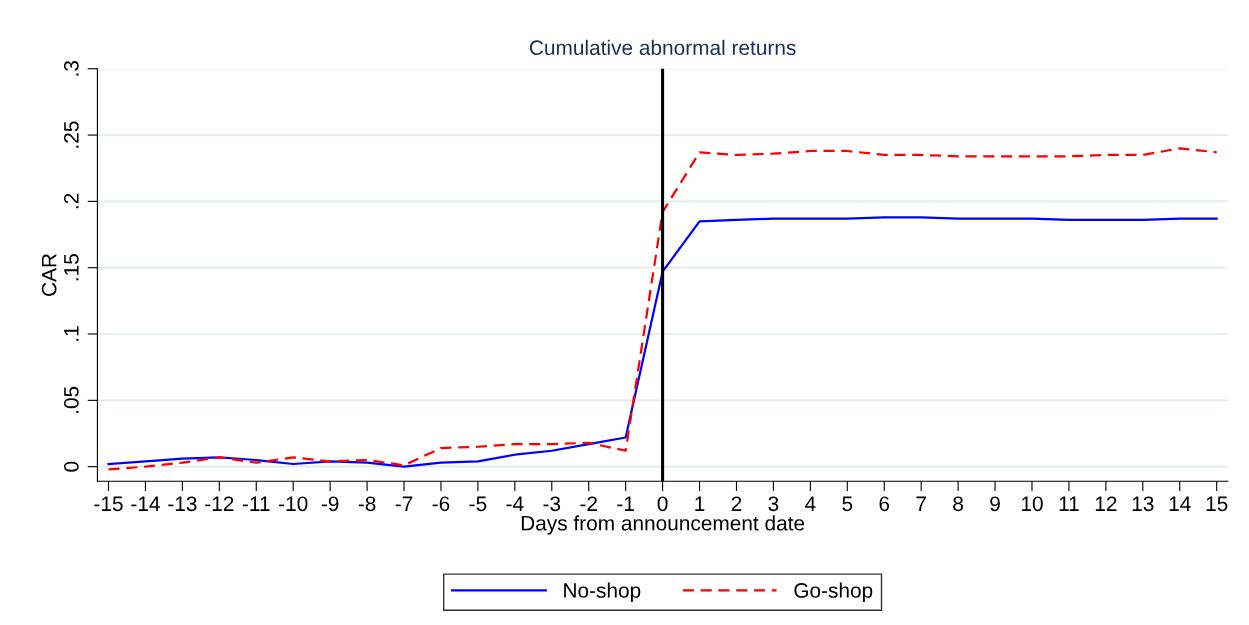  I want to click on chart-title: Cumulative abnormal returns, so click(662, 47).